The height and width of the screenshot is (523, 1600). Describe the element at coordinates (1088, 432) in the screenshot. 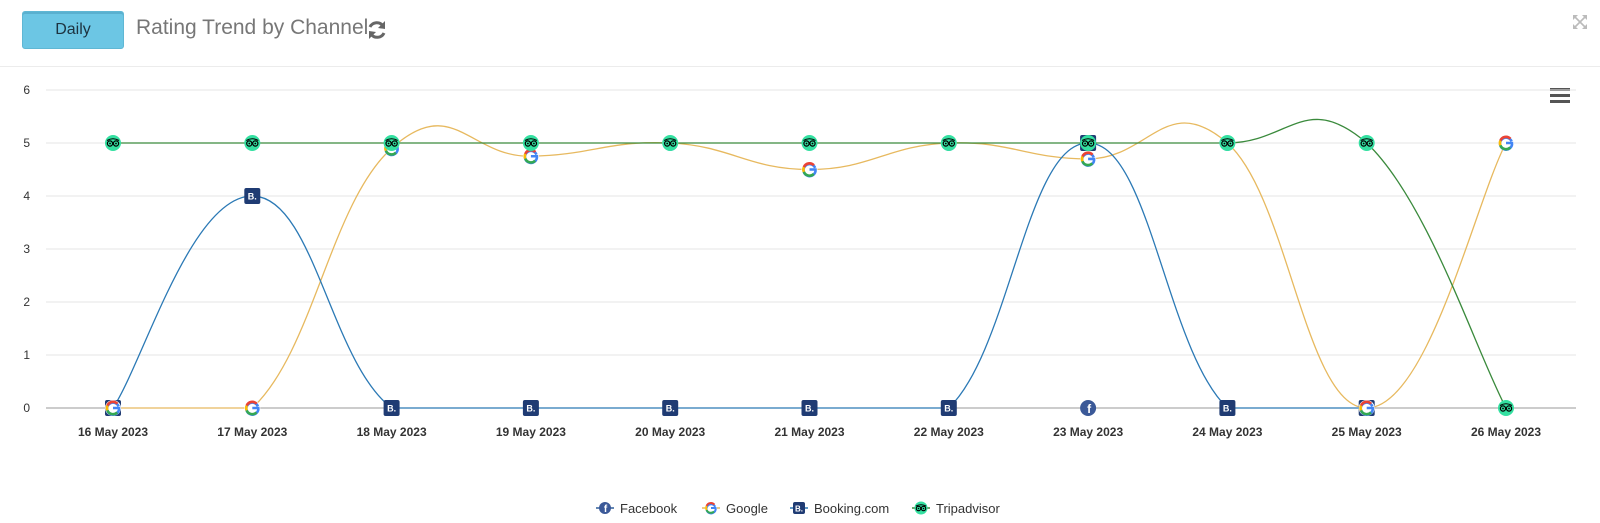

I see `x-tick-label: 23 May 2023` at that location.